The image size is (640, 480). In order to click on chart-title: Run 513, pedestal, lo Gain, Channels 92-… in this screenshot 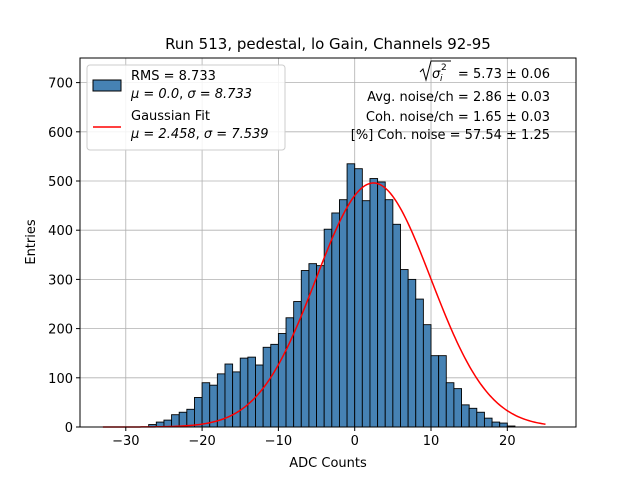, I will do `click(328, 44)`.